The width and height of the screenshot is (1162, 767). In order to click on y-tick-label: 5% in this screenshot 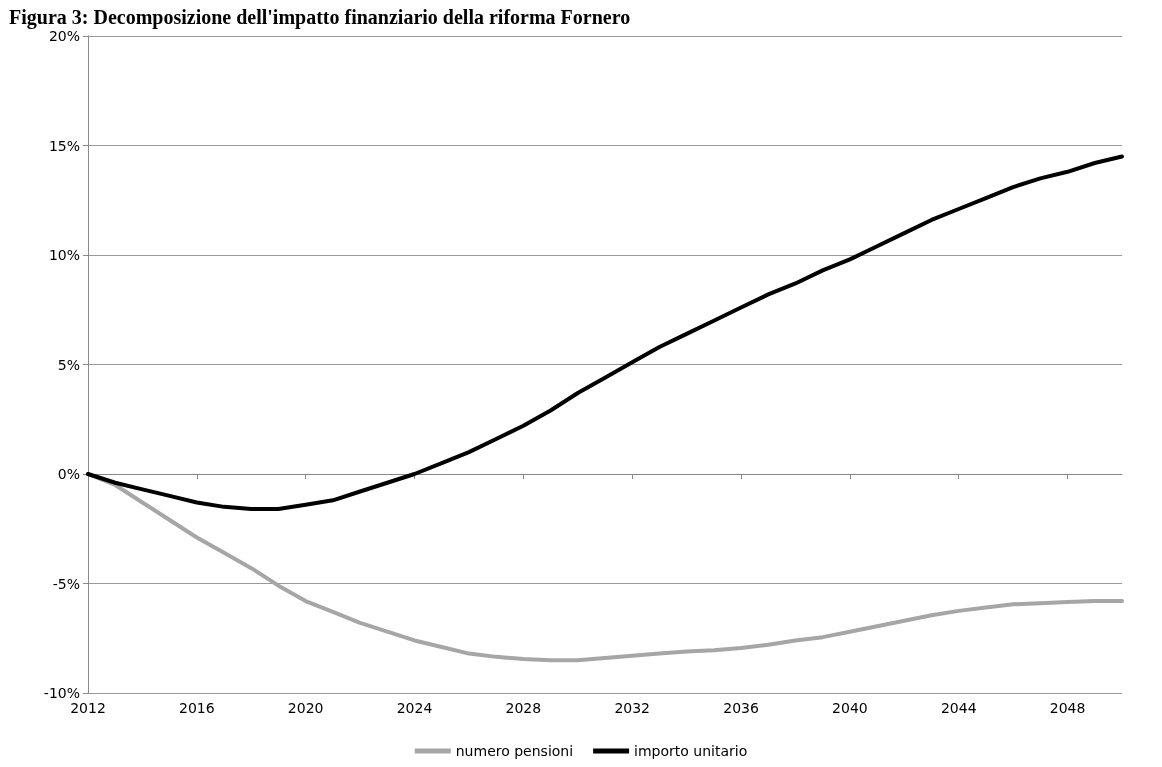, I will do `click(68, 364)`.